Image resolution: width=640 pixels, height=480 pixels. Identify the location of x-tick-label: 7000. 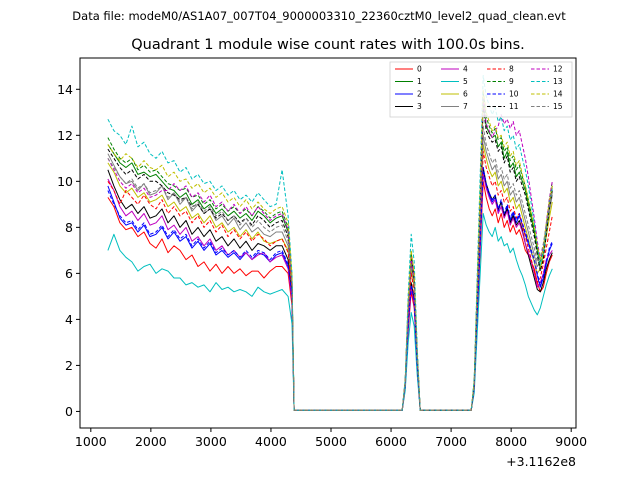
(451, 441).